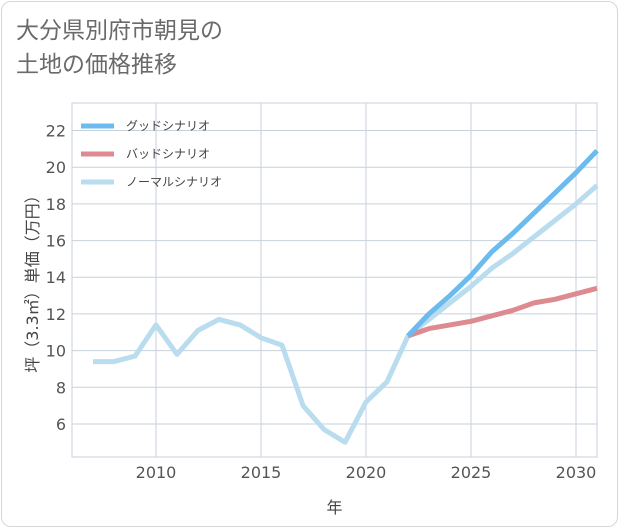 This screenshot has height=530, width=621. Describe the element at coordinates (56, 131) in the screenshot. I see `y-tick-label: 22` at that location.